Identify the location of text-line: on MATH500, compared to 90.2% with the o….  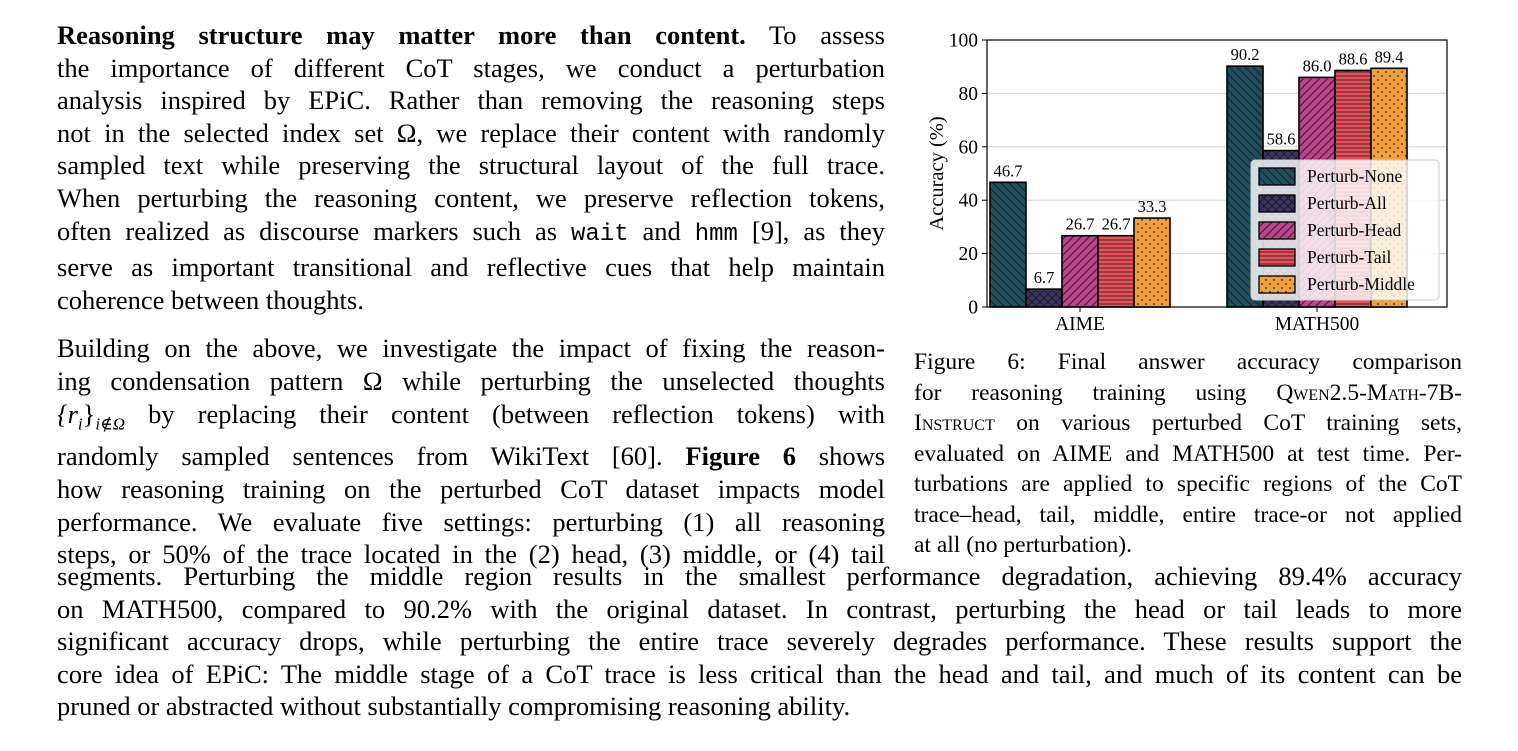
(759, 608).